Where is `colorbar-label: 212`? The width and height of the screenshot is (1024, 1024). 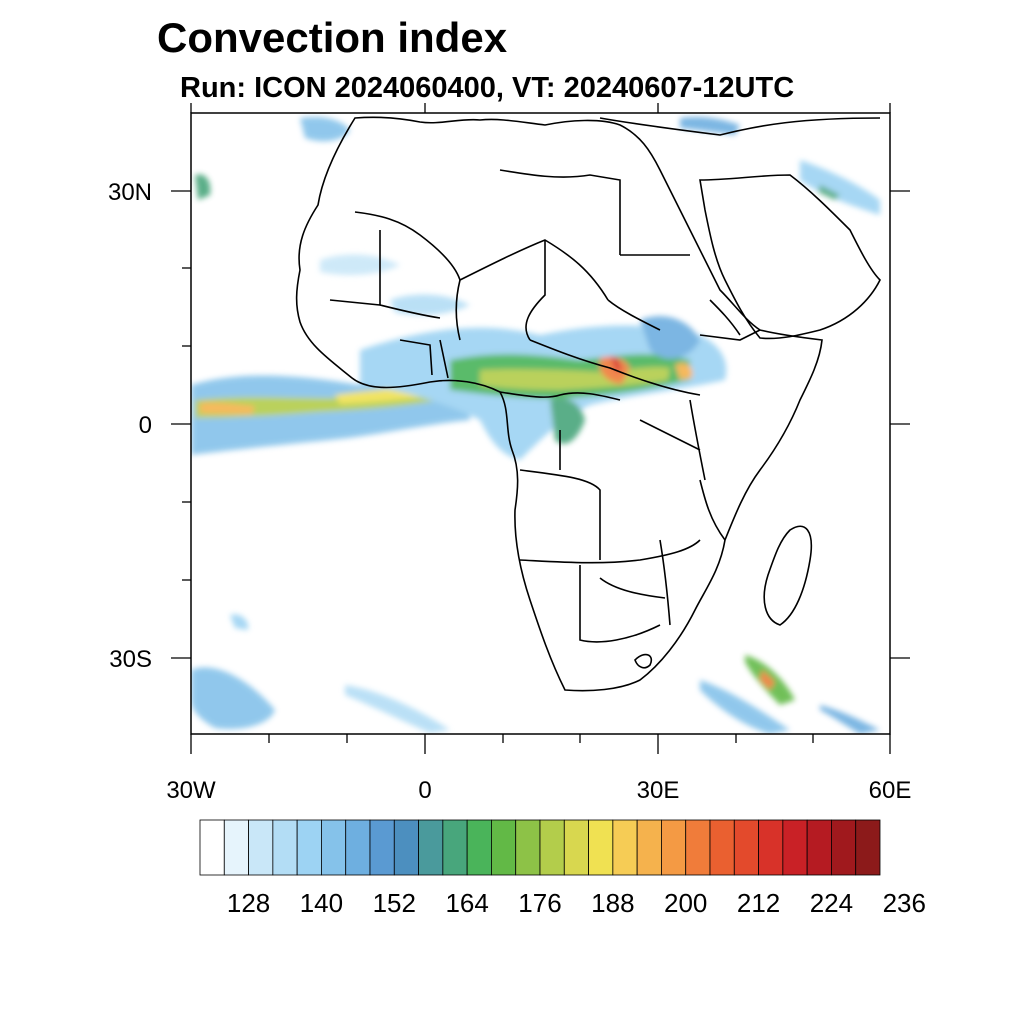 colorbar-label: 212 is located at coordinates (758, 903).